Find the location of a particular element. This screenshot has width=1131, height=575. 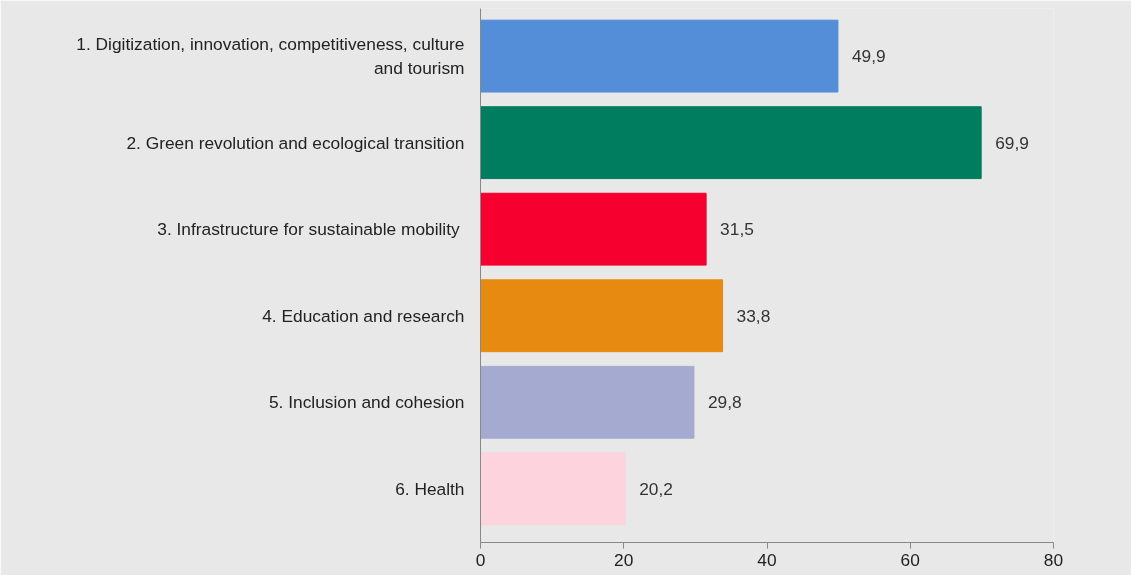

data-label: 29,8 is located at coordinates (724, 402).